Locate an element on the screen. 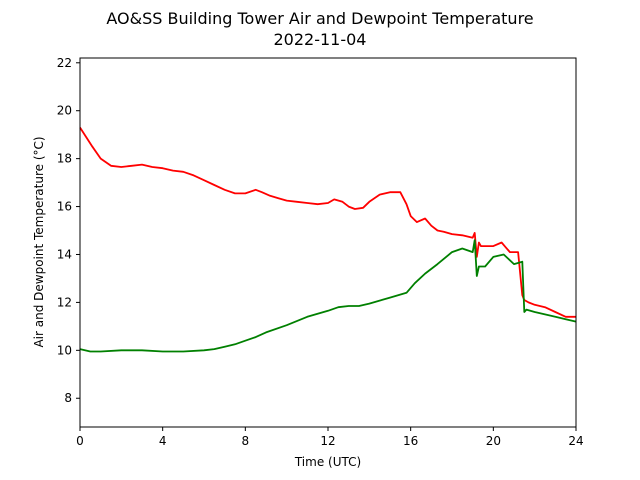 Image resolution: width=640 pixels, height=480 pixels. y-tick-label: 12 is located at coordinates (64, 302).